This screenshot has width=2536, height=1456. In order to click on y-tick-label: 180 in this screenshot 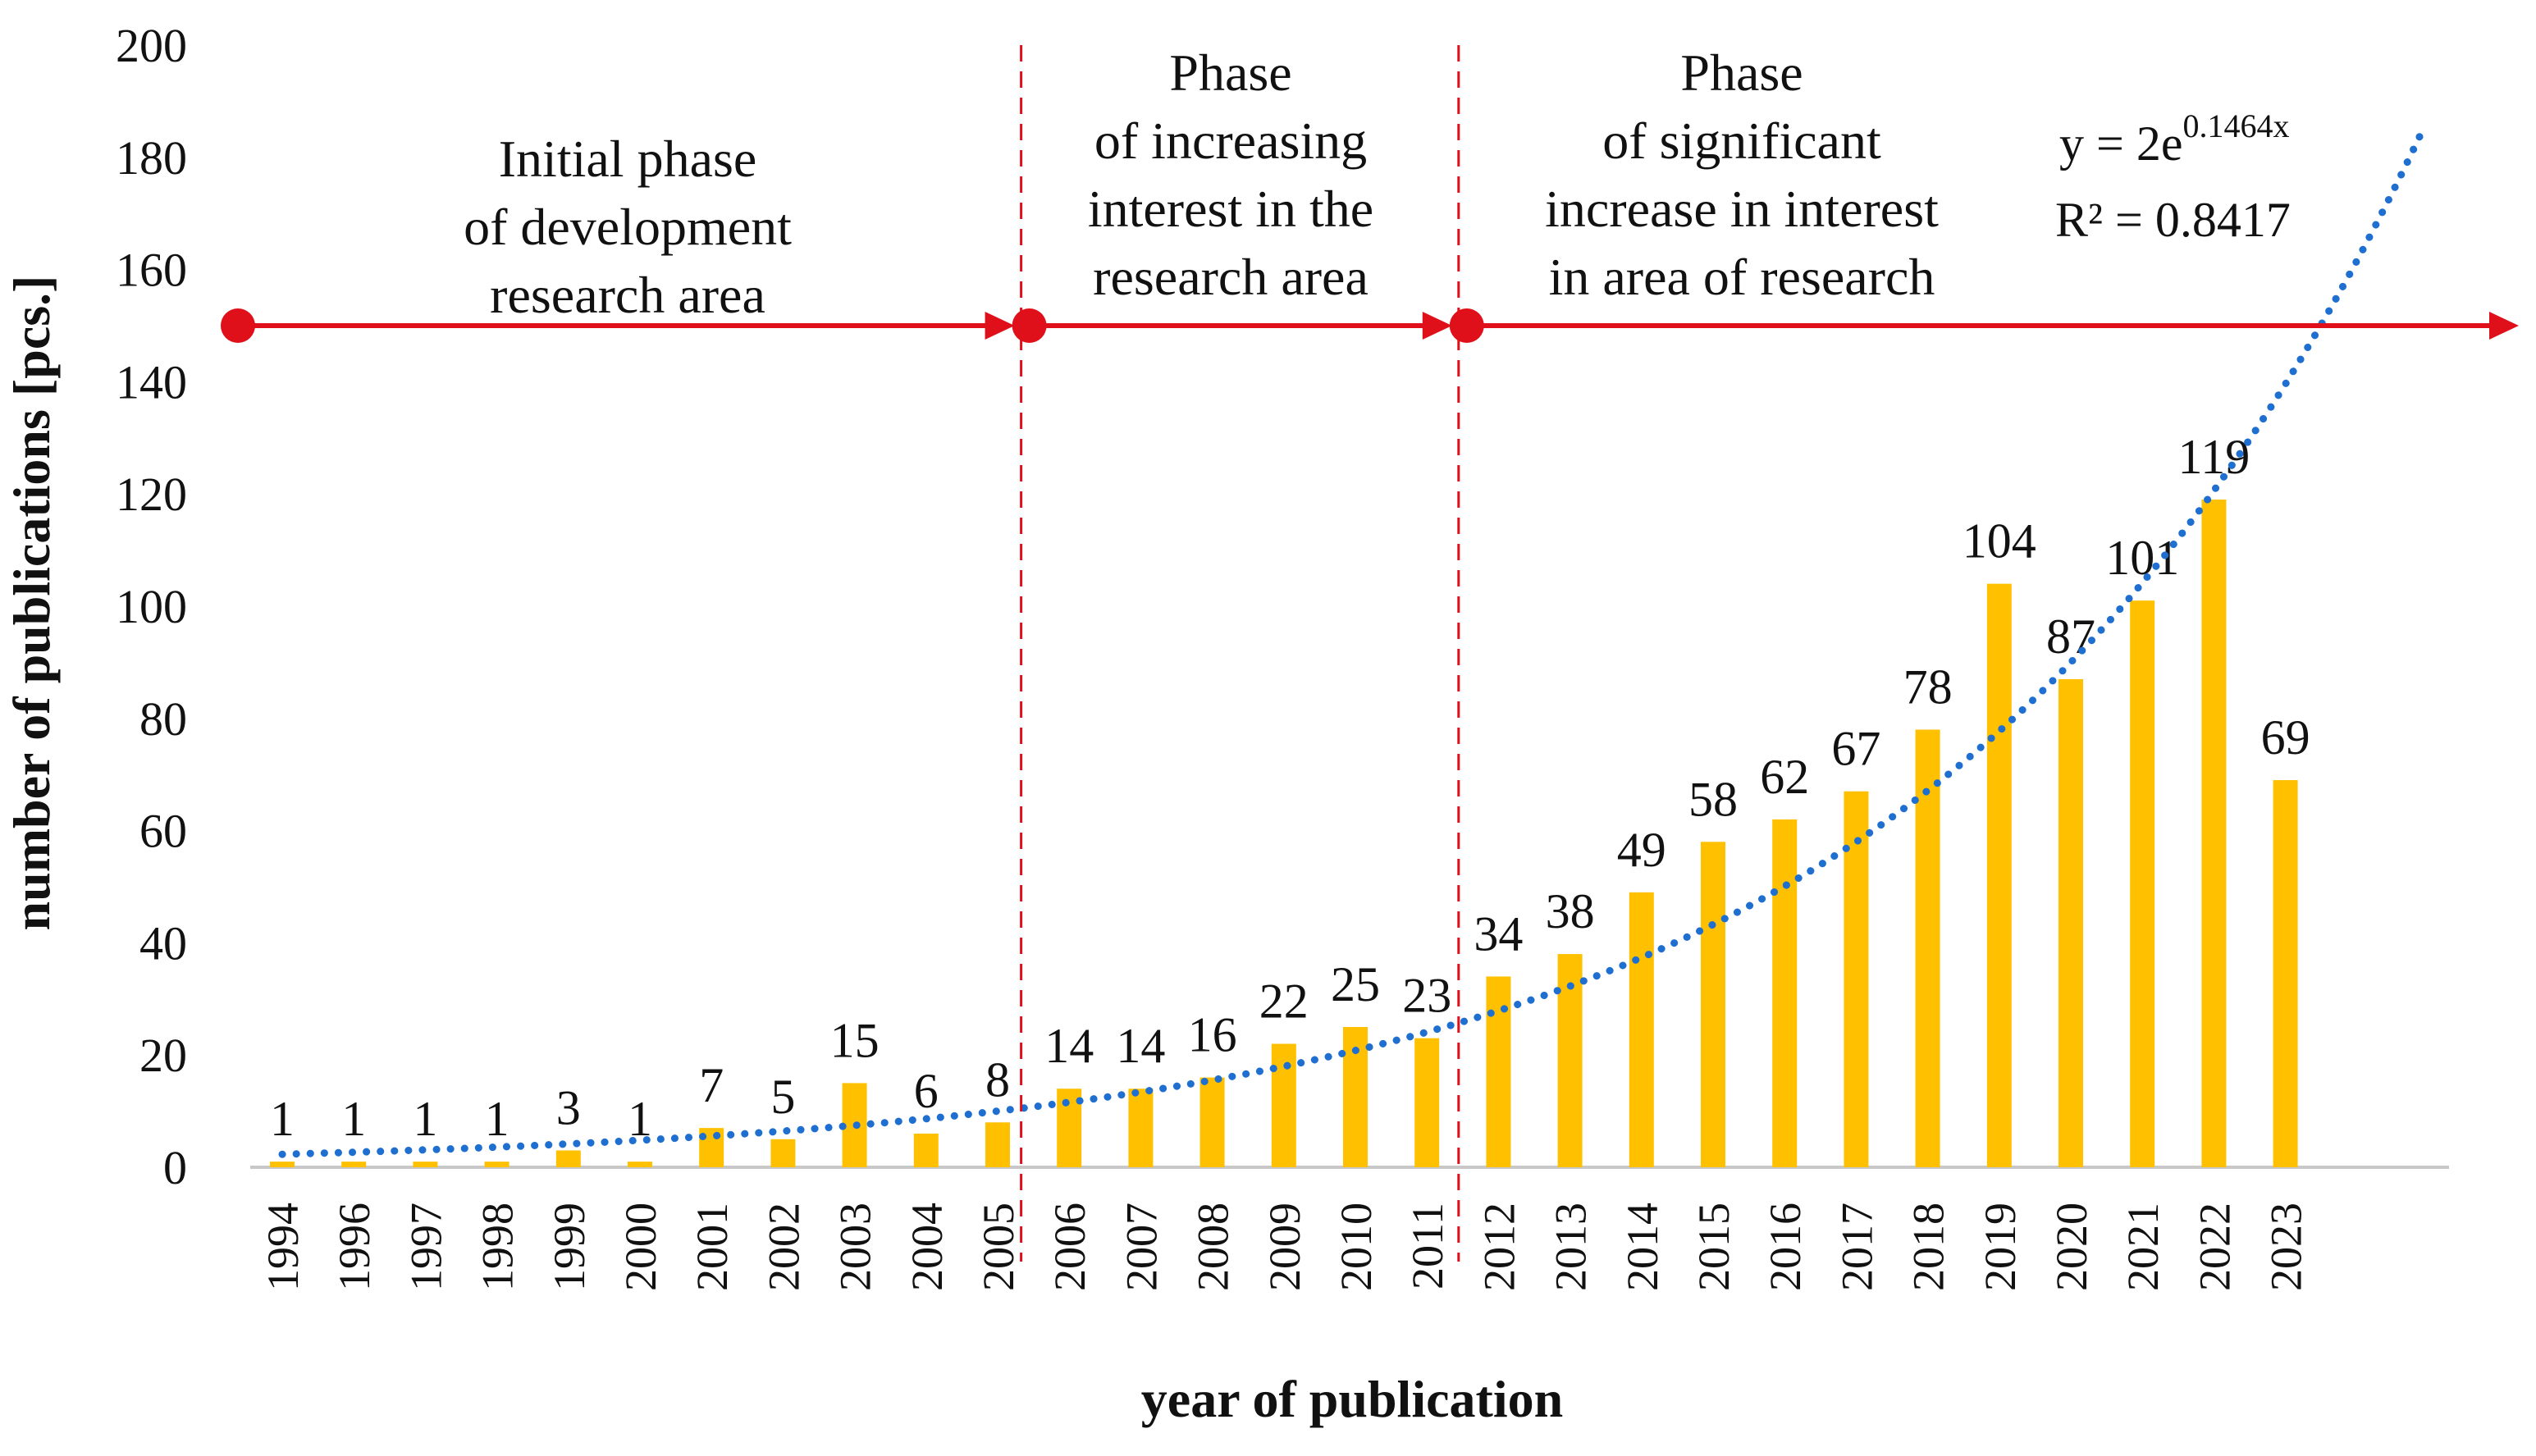, I will do `click(151, 158)`.